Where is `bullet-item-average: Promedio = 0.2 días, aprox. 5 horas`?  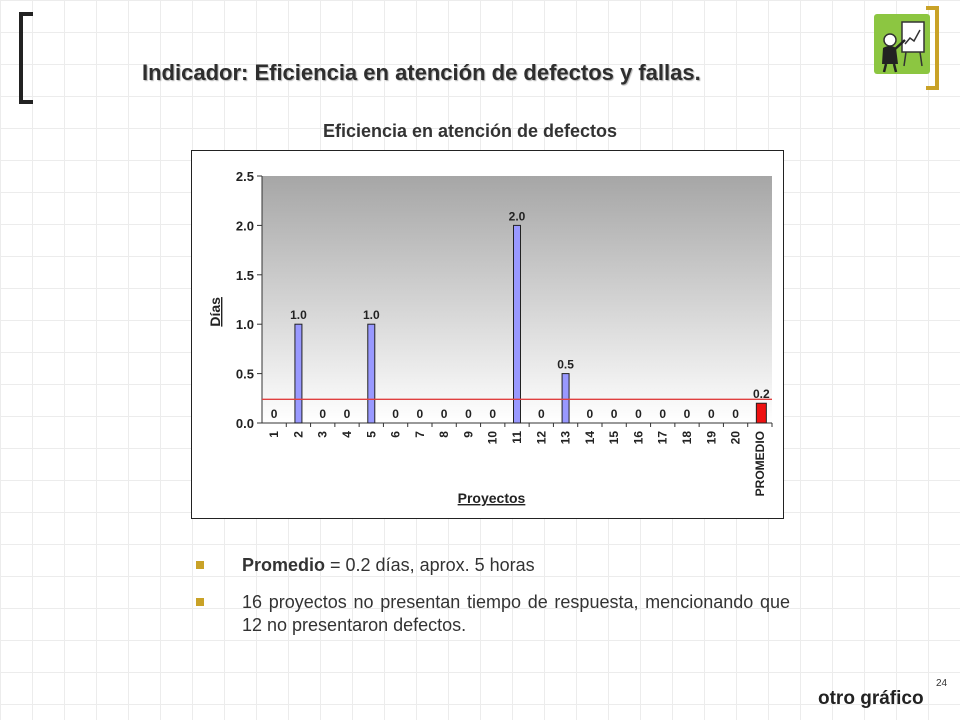
bullet-item-average: Promedio = 0.2 días, aprox. 5 horas is located at coordinates (493, 565).